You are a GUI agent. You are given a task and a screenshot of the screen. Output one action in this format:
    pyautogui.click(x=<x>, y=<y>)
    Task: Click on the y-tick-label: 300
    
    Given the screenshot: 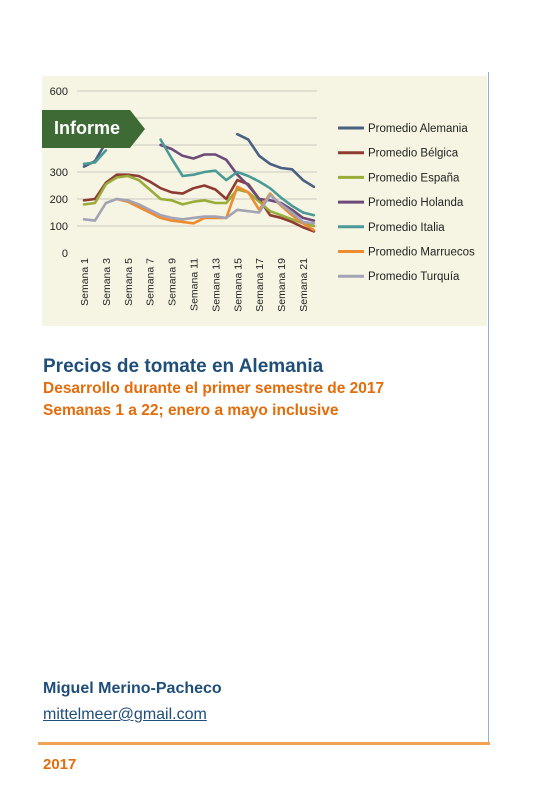 What is the action you would take?
    pyautogui.click(x=59, y=173)
    